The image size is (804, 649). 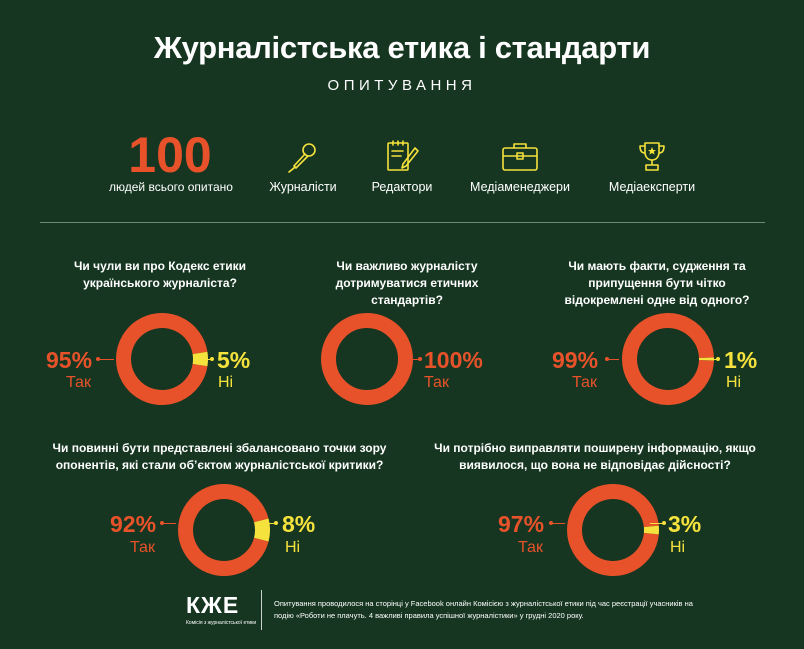 I want to click on no-percent-label: 5%, so click(x=234, y=360).